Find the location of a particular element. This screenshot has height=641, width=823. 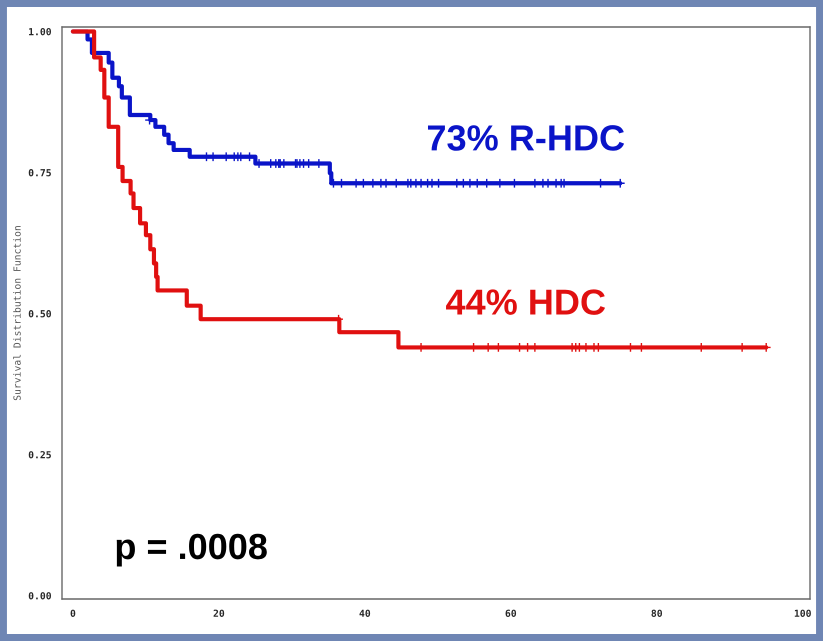

x-tick-label: 0 is located at coordinates (73, 613).